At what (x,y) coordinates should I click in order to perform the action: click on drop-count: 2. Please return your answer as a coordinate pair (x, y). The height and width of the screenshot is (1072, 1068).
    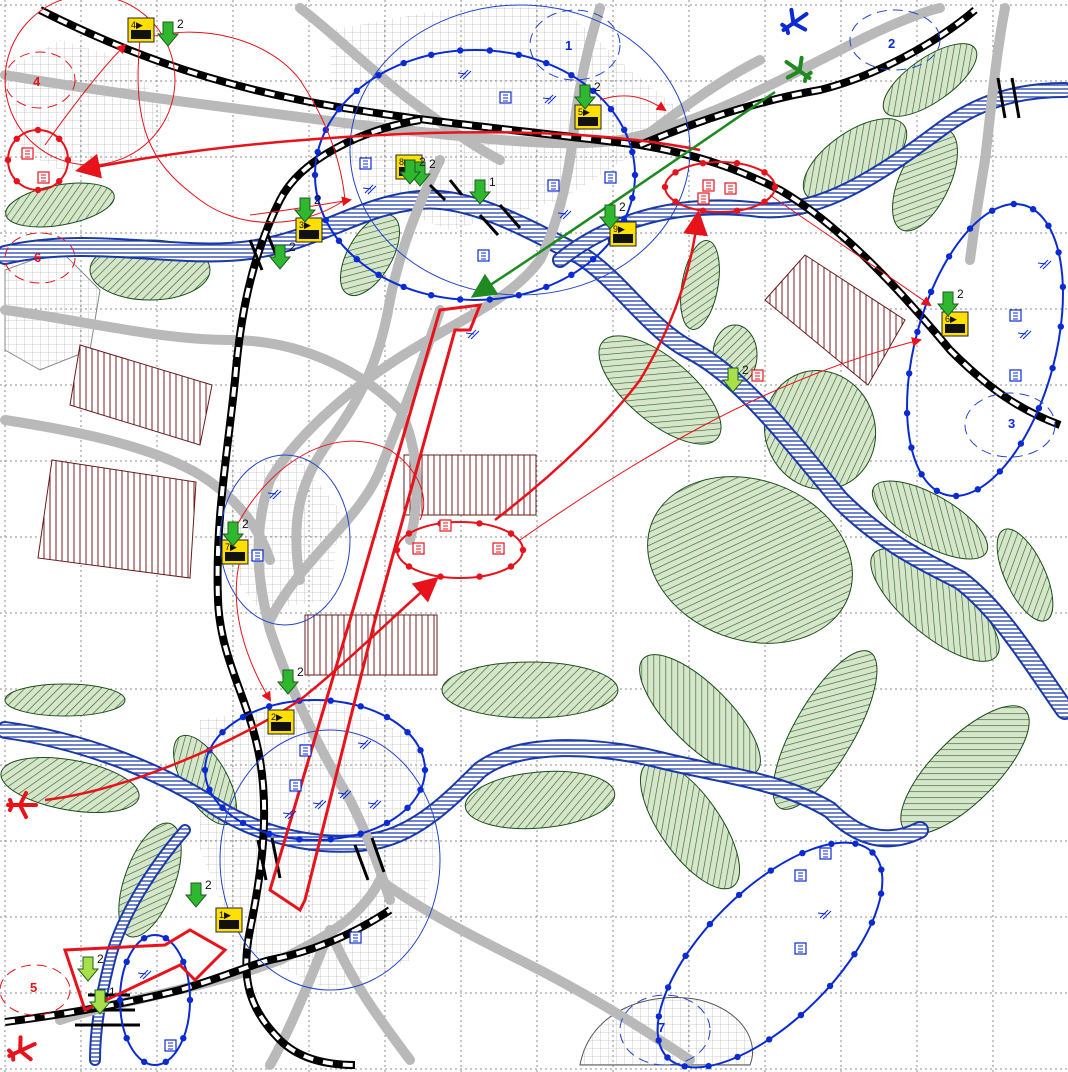
    Looking at the image, I should click on (317, 200).